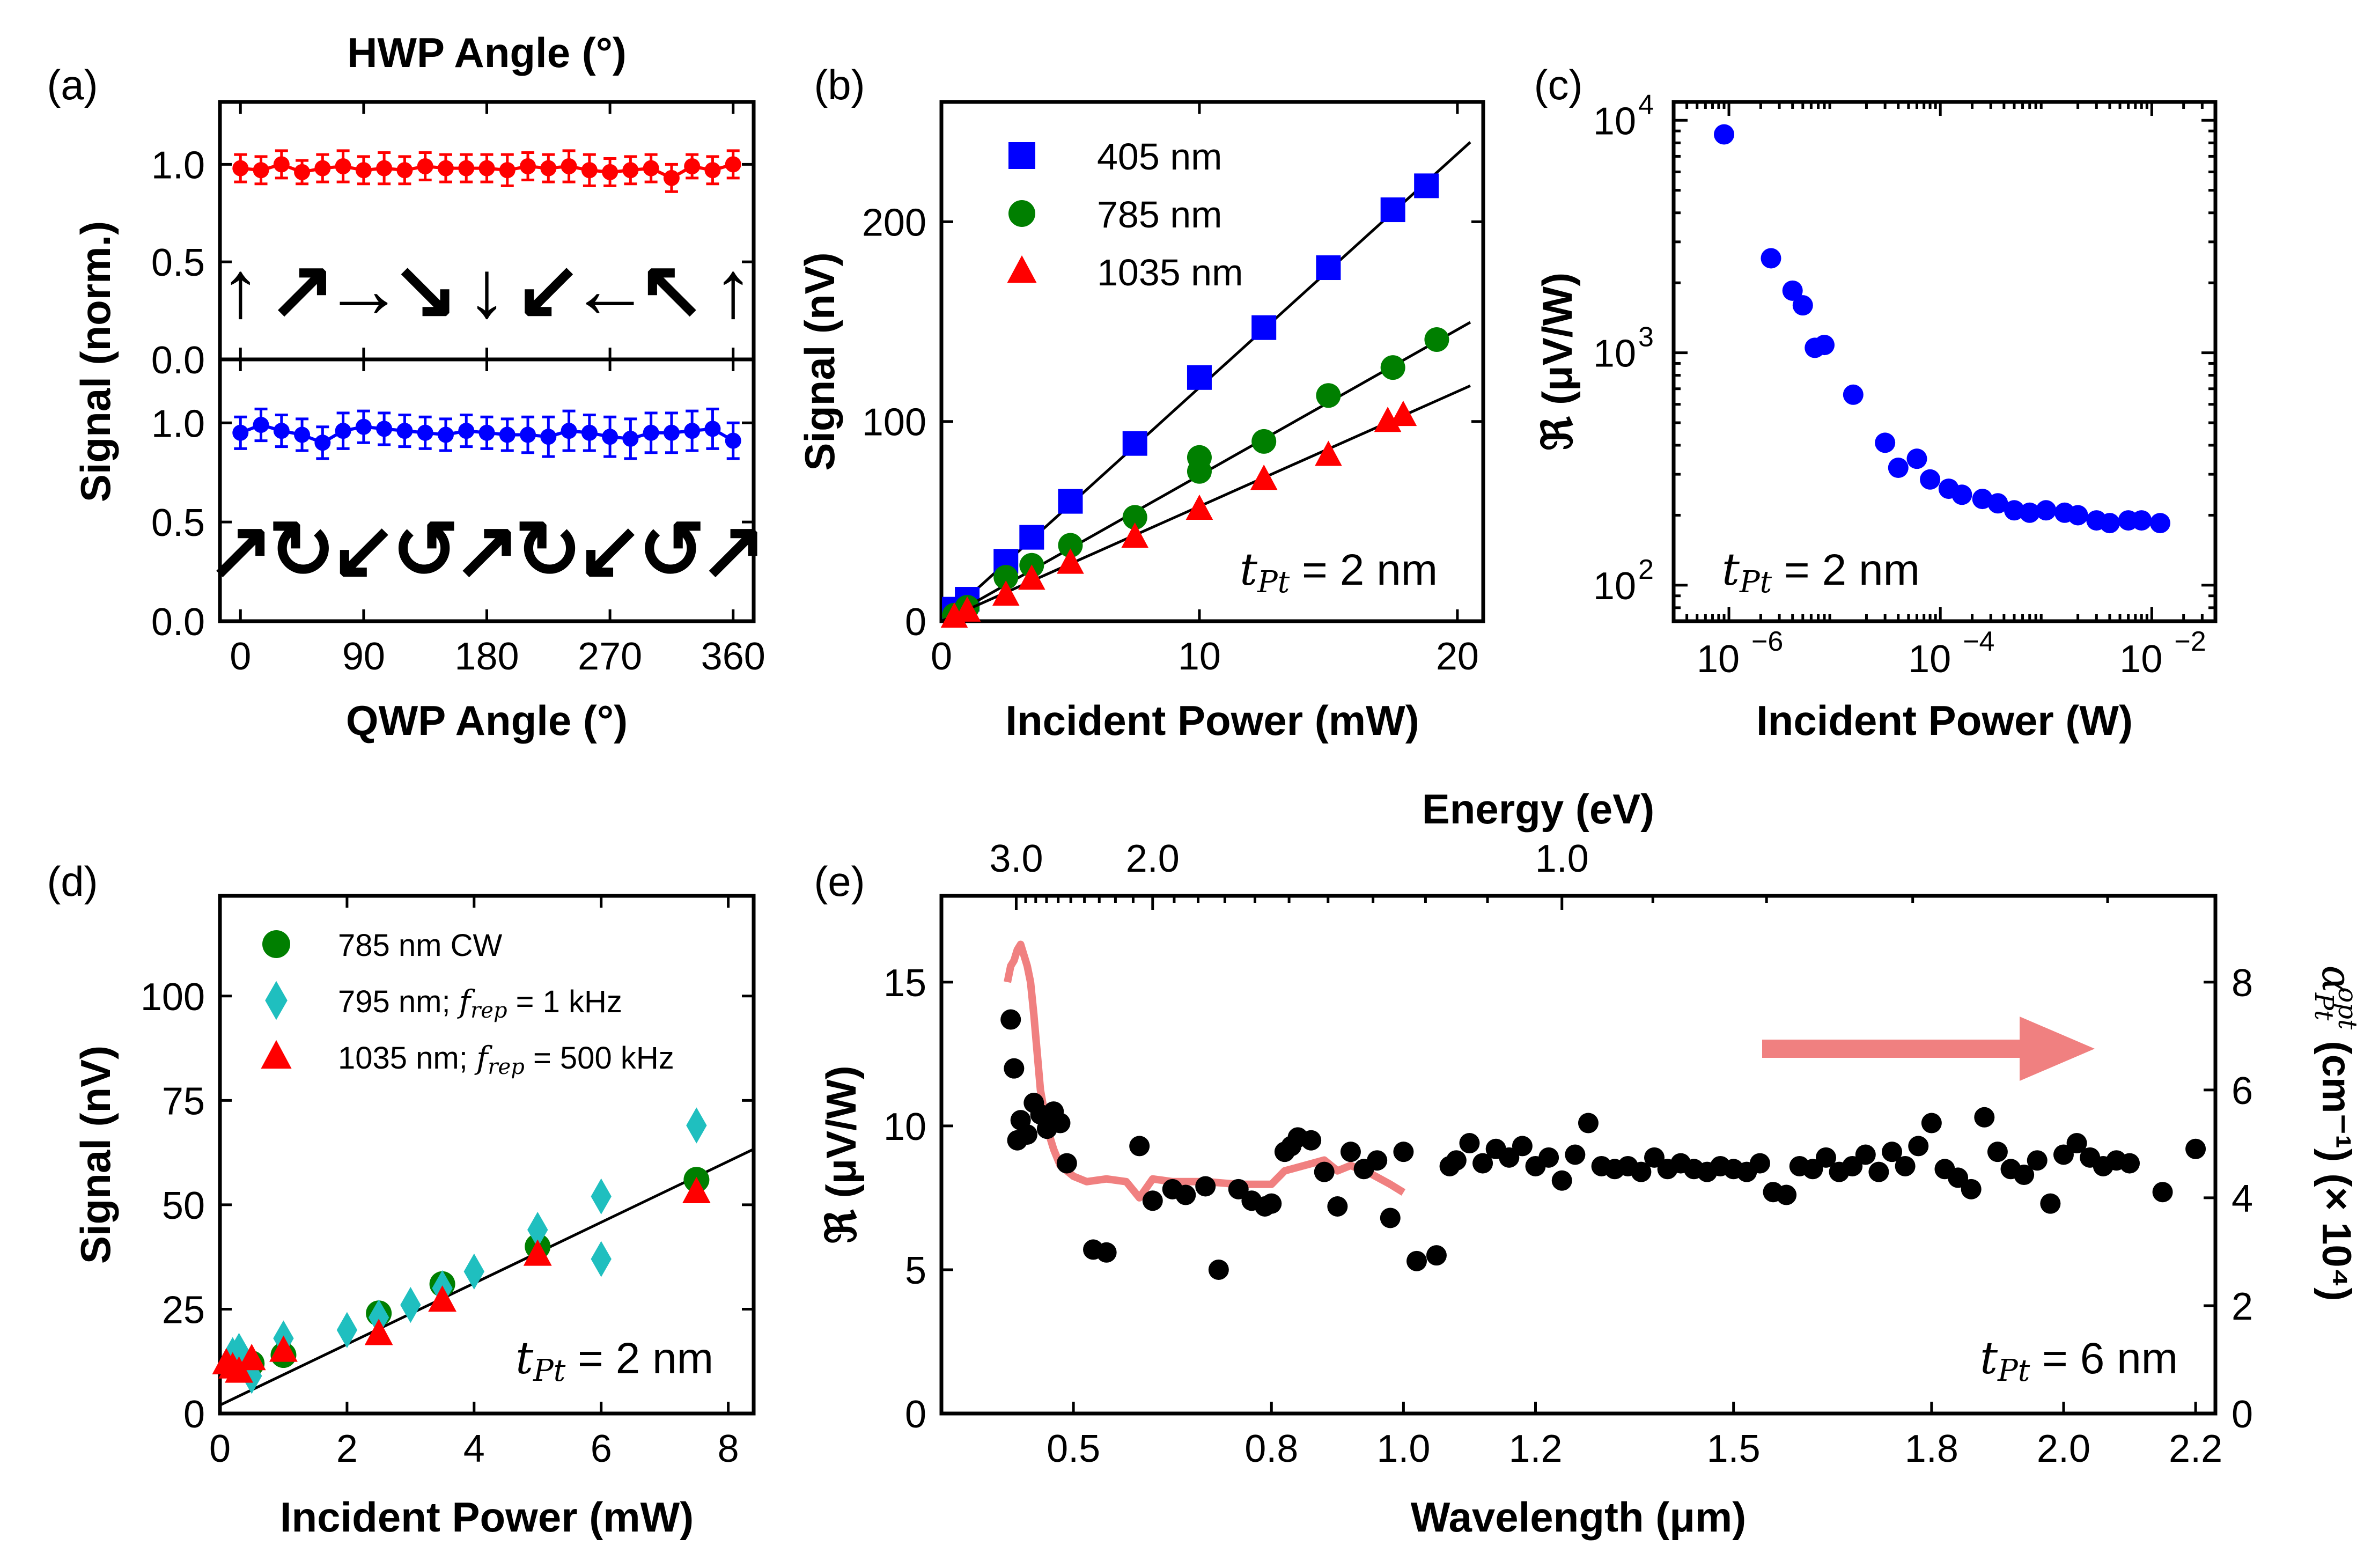 The height and width of the screenshot is (1568, 2364). Describe the element at coordinates (2079, 1361) in the screenshot. I see `thickness-annotation: tPt = 6 nm` at that location.